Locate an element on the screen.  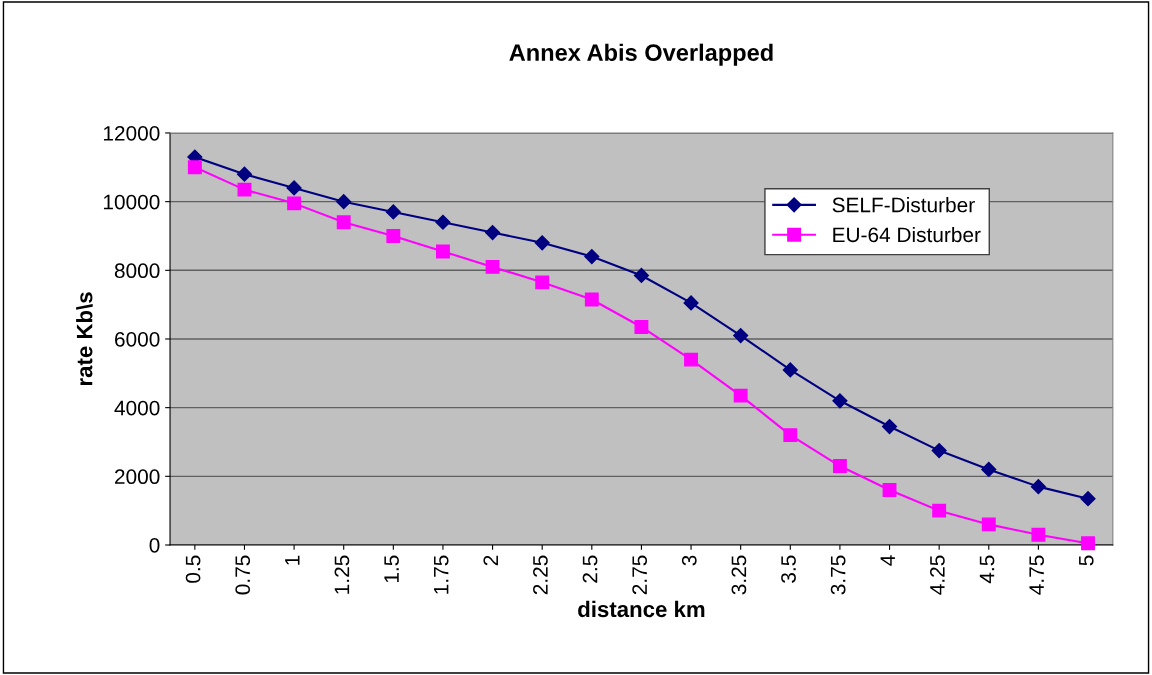
legend-label: EU-64 Disturber is located at coordinates (907, 234).